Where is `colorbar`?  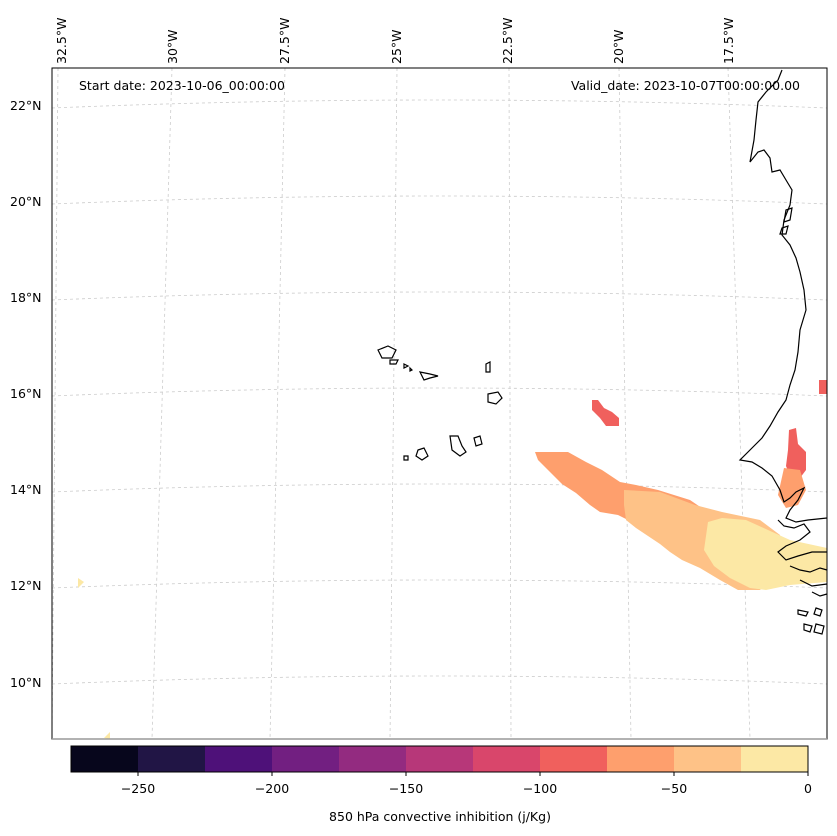 colorbar is located at coordinates (439, 760).